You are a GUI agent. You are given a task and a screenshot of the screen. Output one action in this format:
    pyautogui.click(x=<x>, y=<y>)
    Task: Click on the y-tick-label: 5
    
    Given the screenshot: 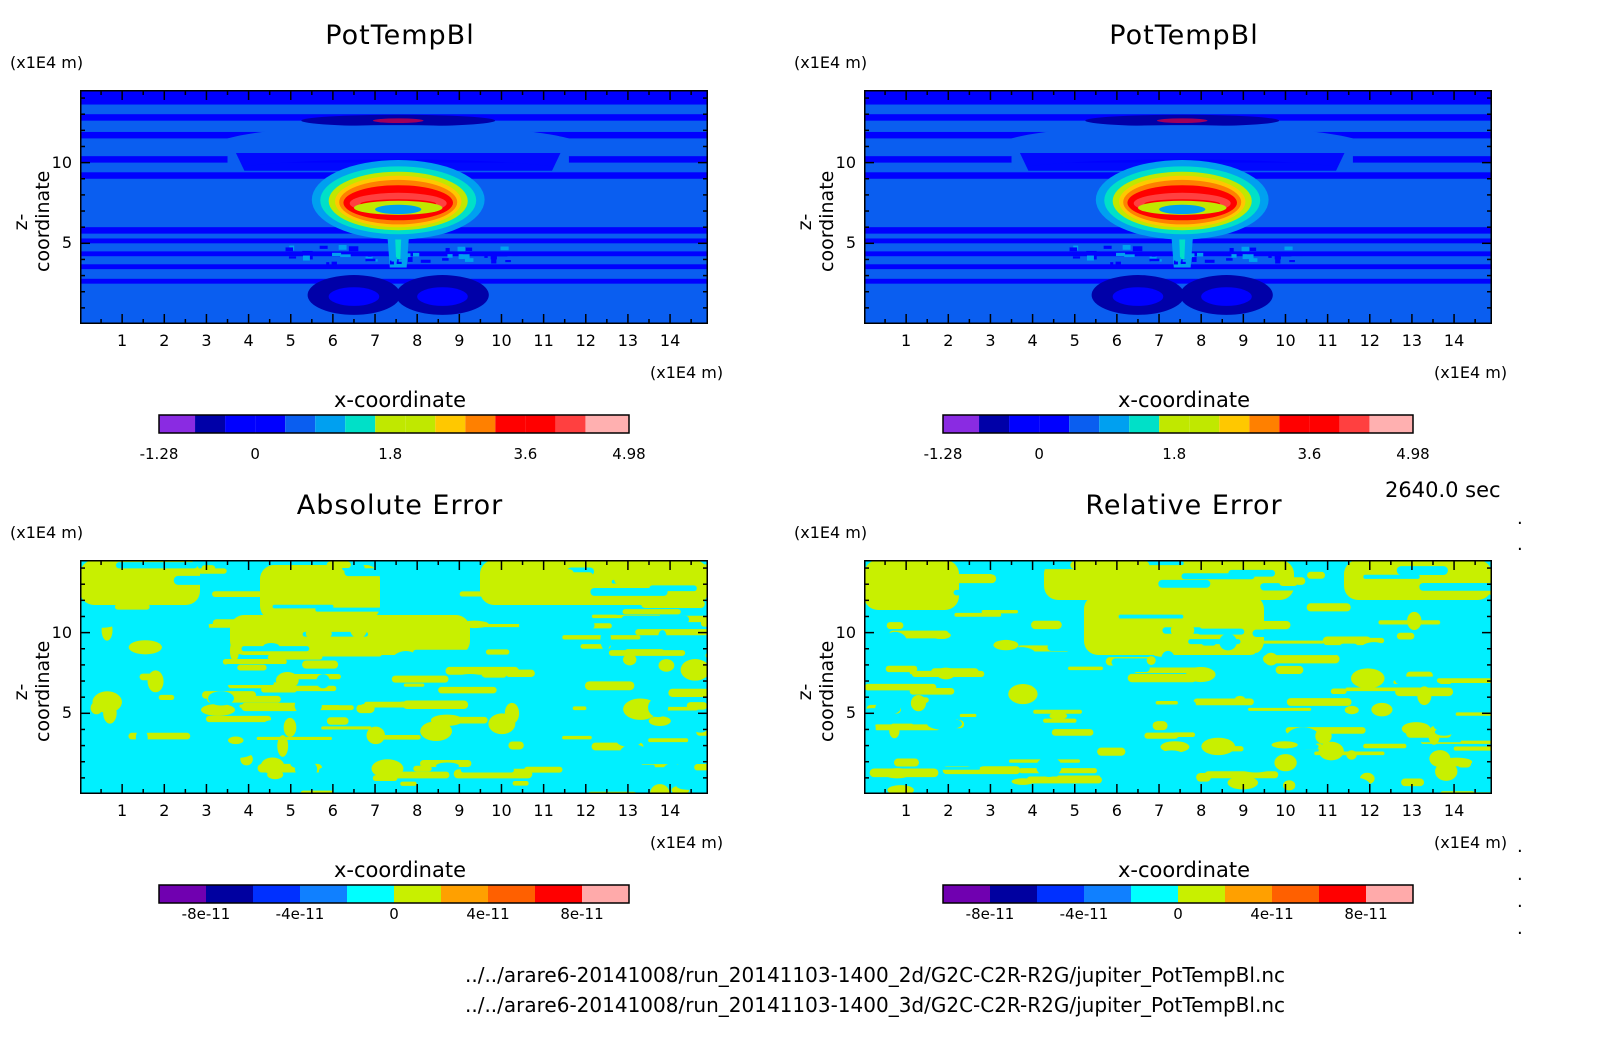 What is the action you would take?
    pyautogui.click(x=66, y=243)
    